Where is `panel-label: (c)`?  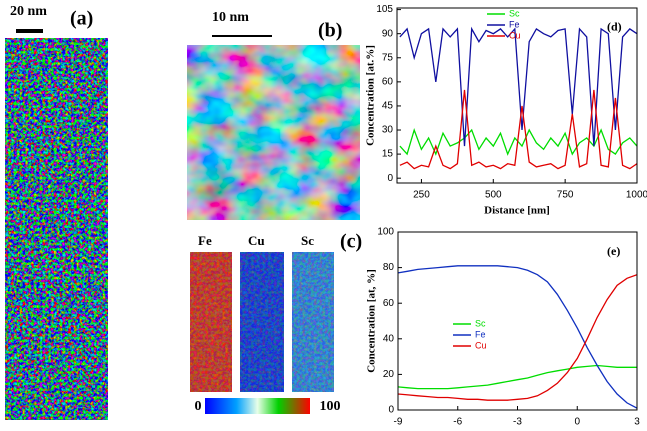
panel-label: (c) is located at coordinates (351, 242).